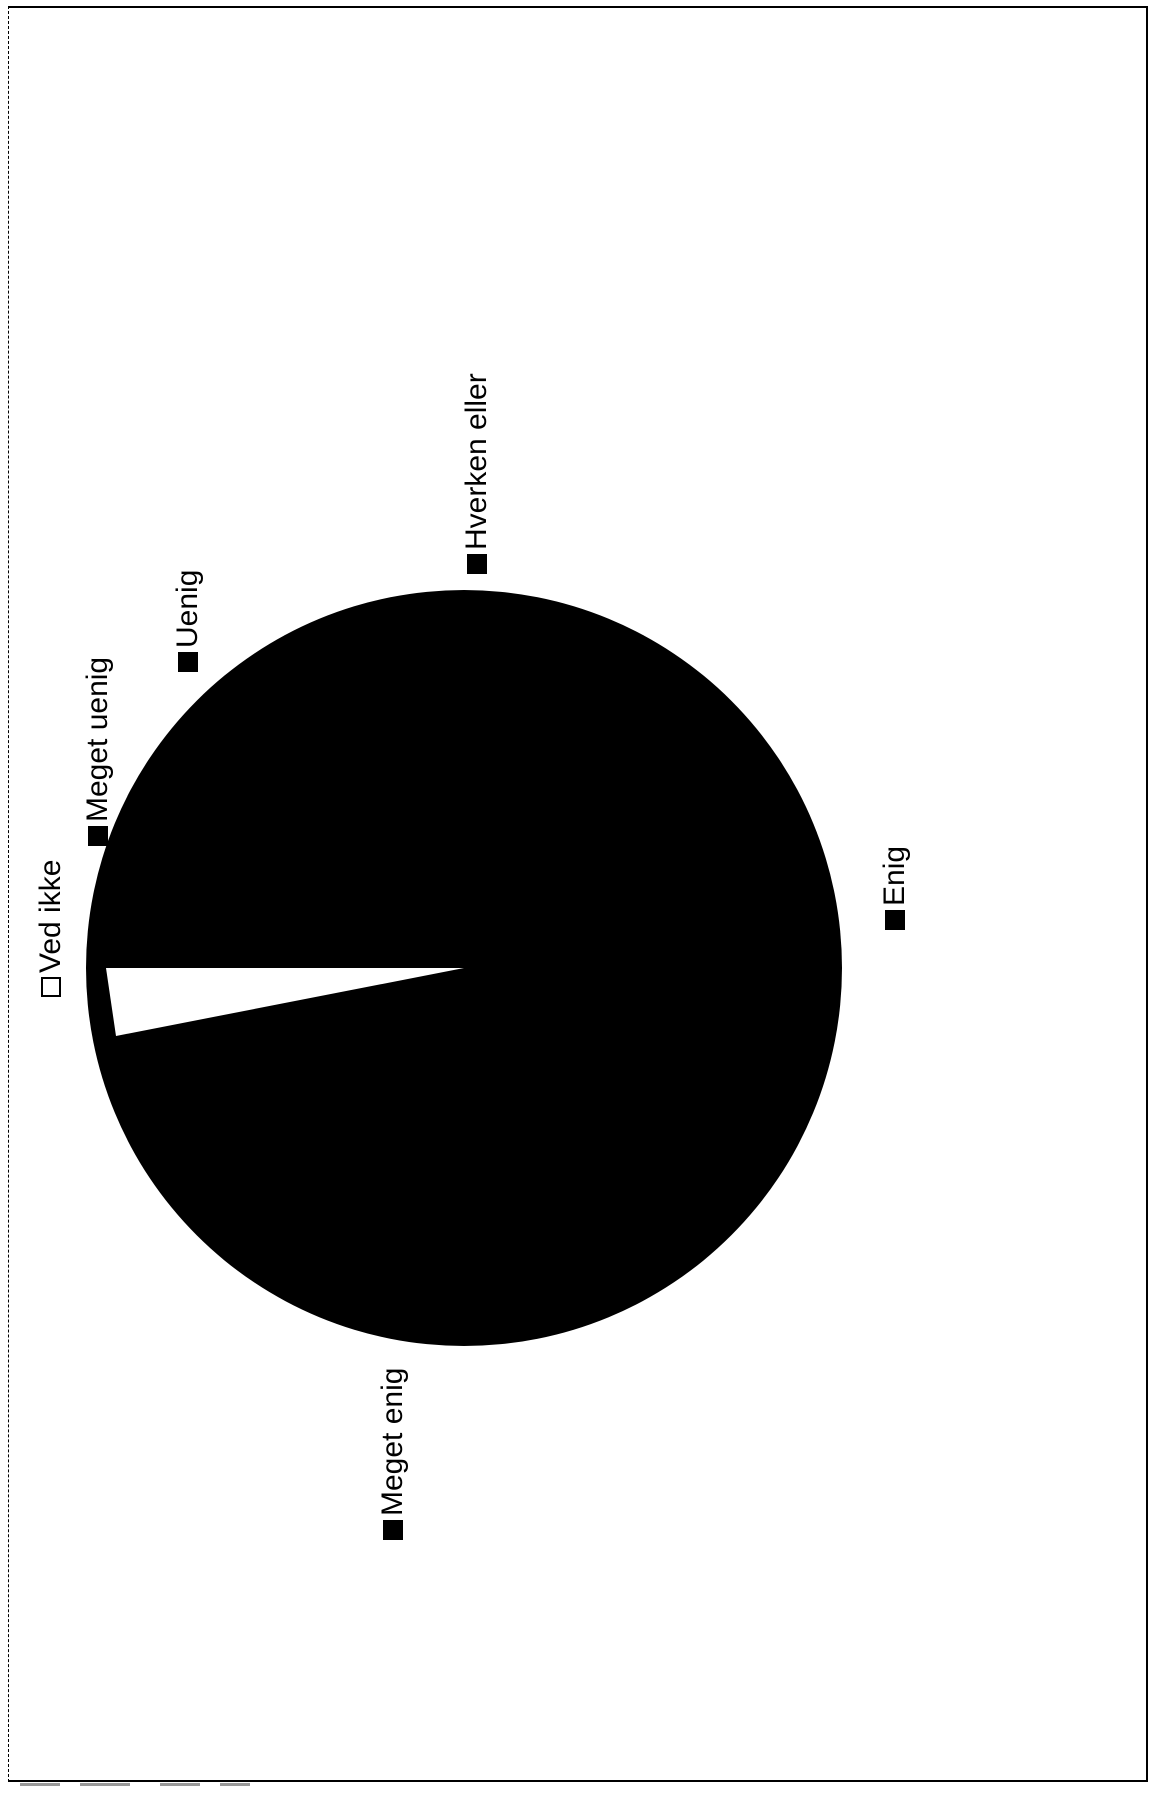 The height and width of the screenshot is (1793, 1165). What do you see at coordinates (894, 875) in the screenshot?
I see `label-enig: Enig` at bounding box center [894, 875].